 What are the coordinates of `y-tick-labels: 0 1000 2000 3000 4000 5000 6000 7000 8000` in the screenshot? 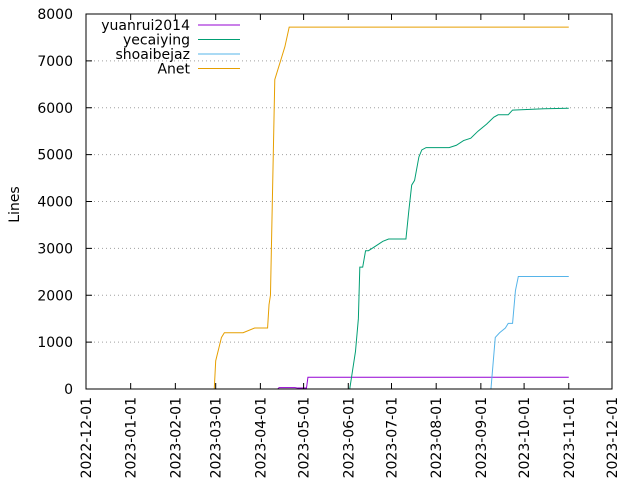 It's located at (55, 202).